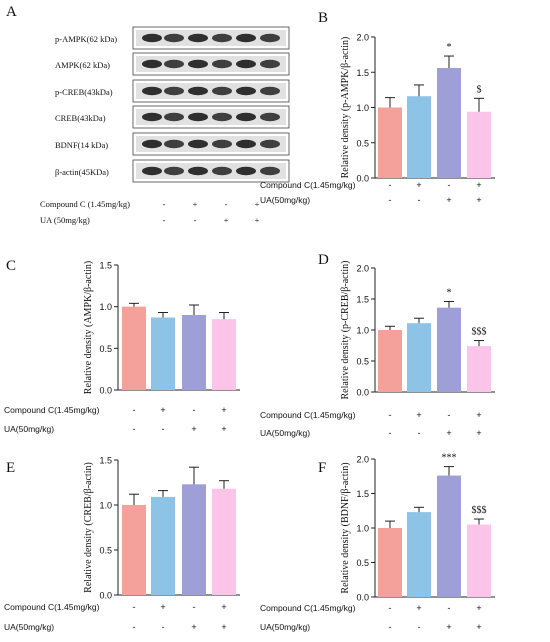 This screenshot has height=642, width=550. What do you see at coordinates (82, 65) in the screenshot?
I see `band-label: AMPK(62 kDa)` at bounding box center [82, 65].